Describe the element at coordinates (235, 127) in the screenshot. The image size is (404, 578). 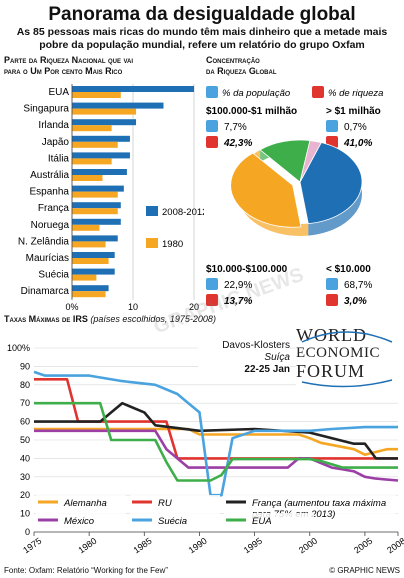
I see `group-100k-1m-population: 7,7%` at that location.